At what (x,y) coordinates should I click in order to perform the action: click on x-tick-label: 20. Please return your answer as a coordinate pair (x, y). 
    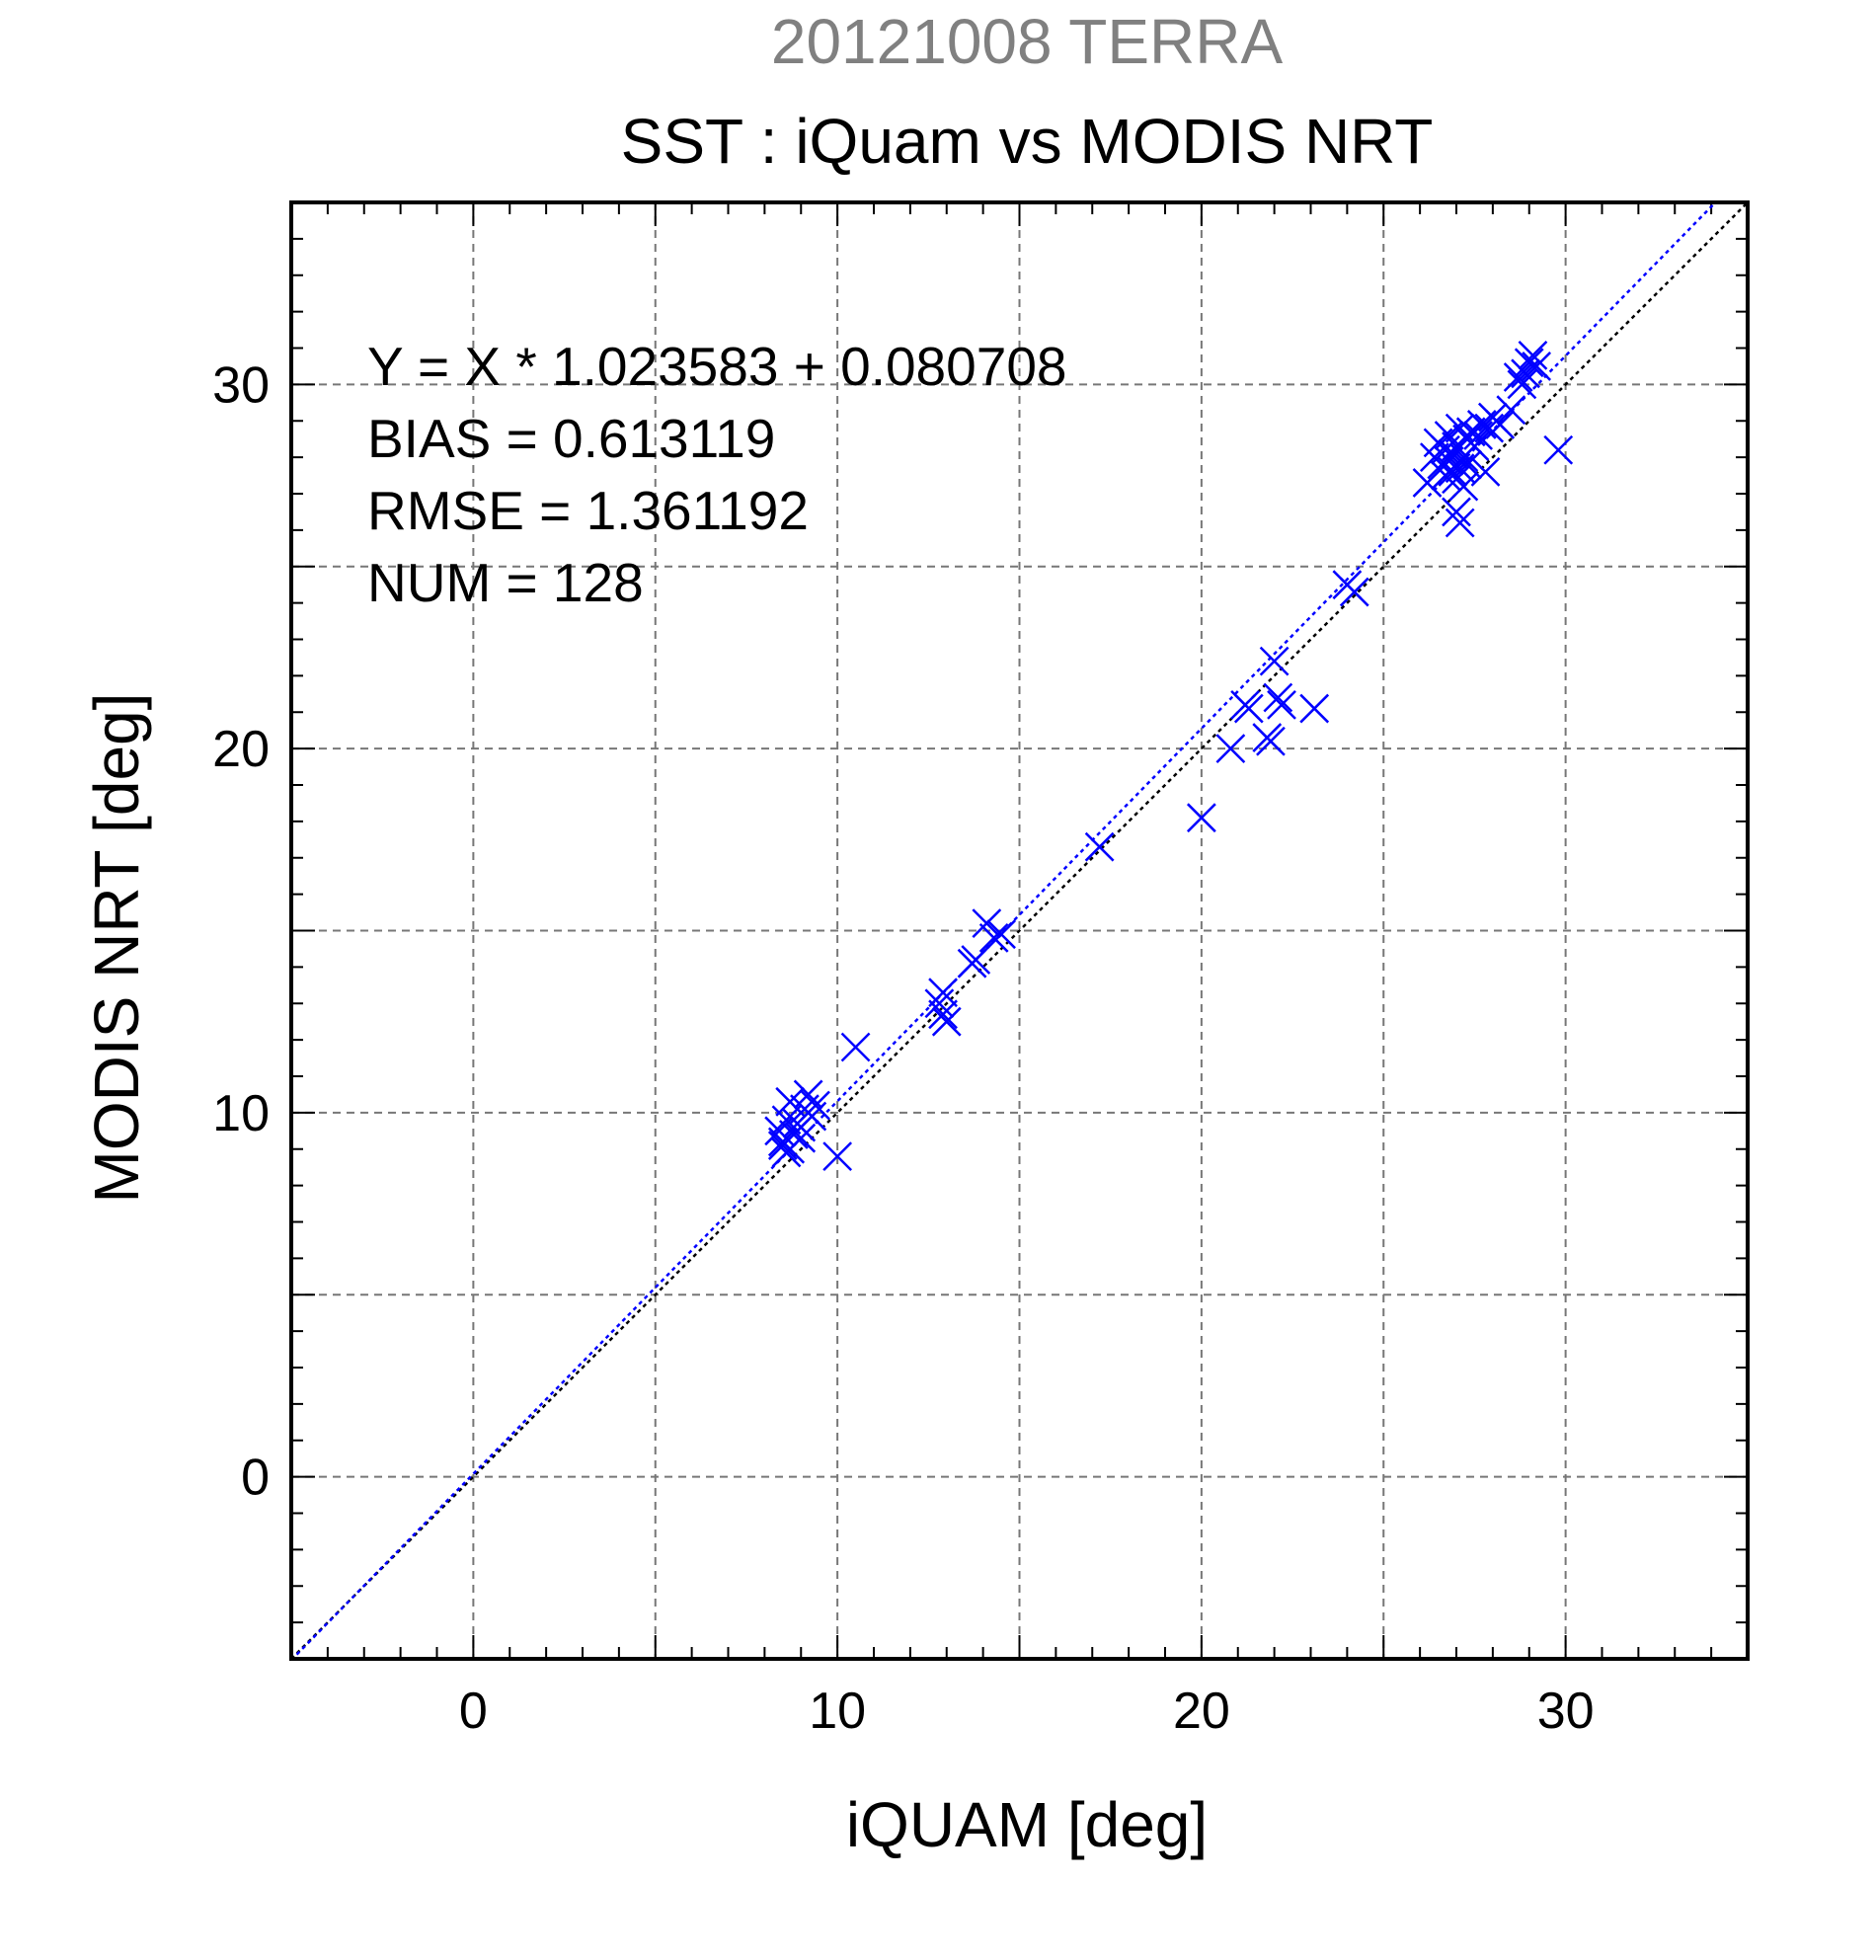
    Looking at the image, I should click on (1201, 1711).